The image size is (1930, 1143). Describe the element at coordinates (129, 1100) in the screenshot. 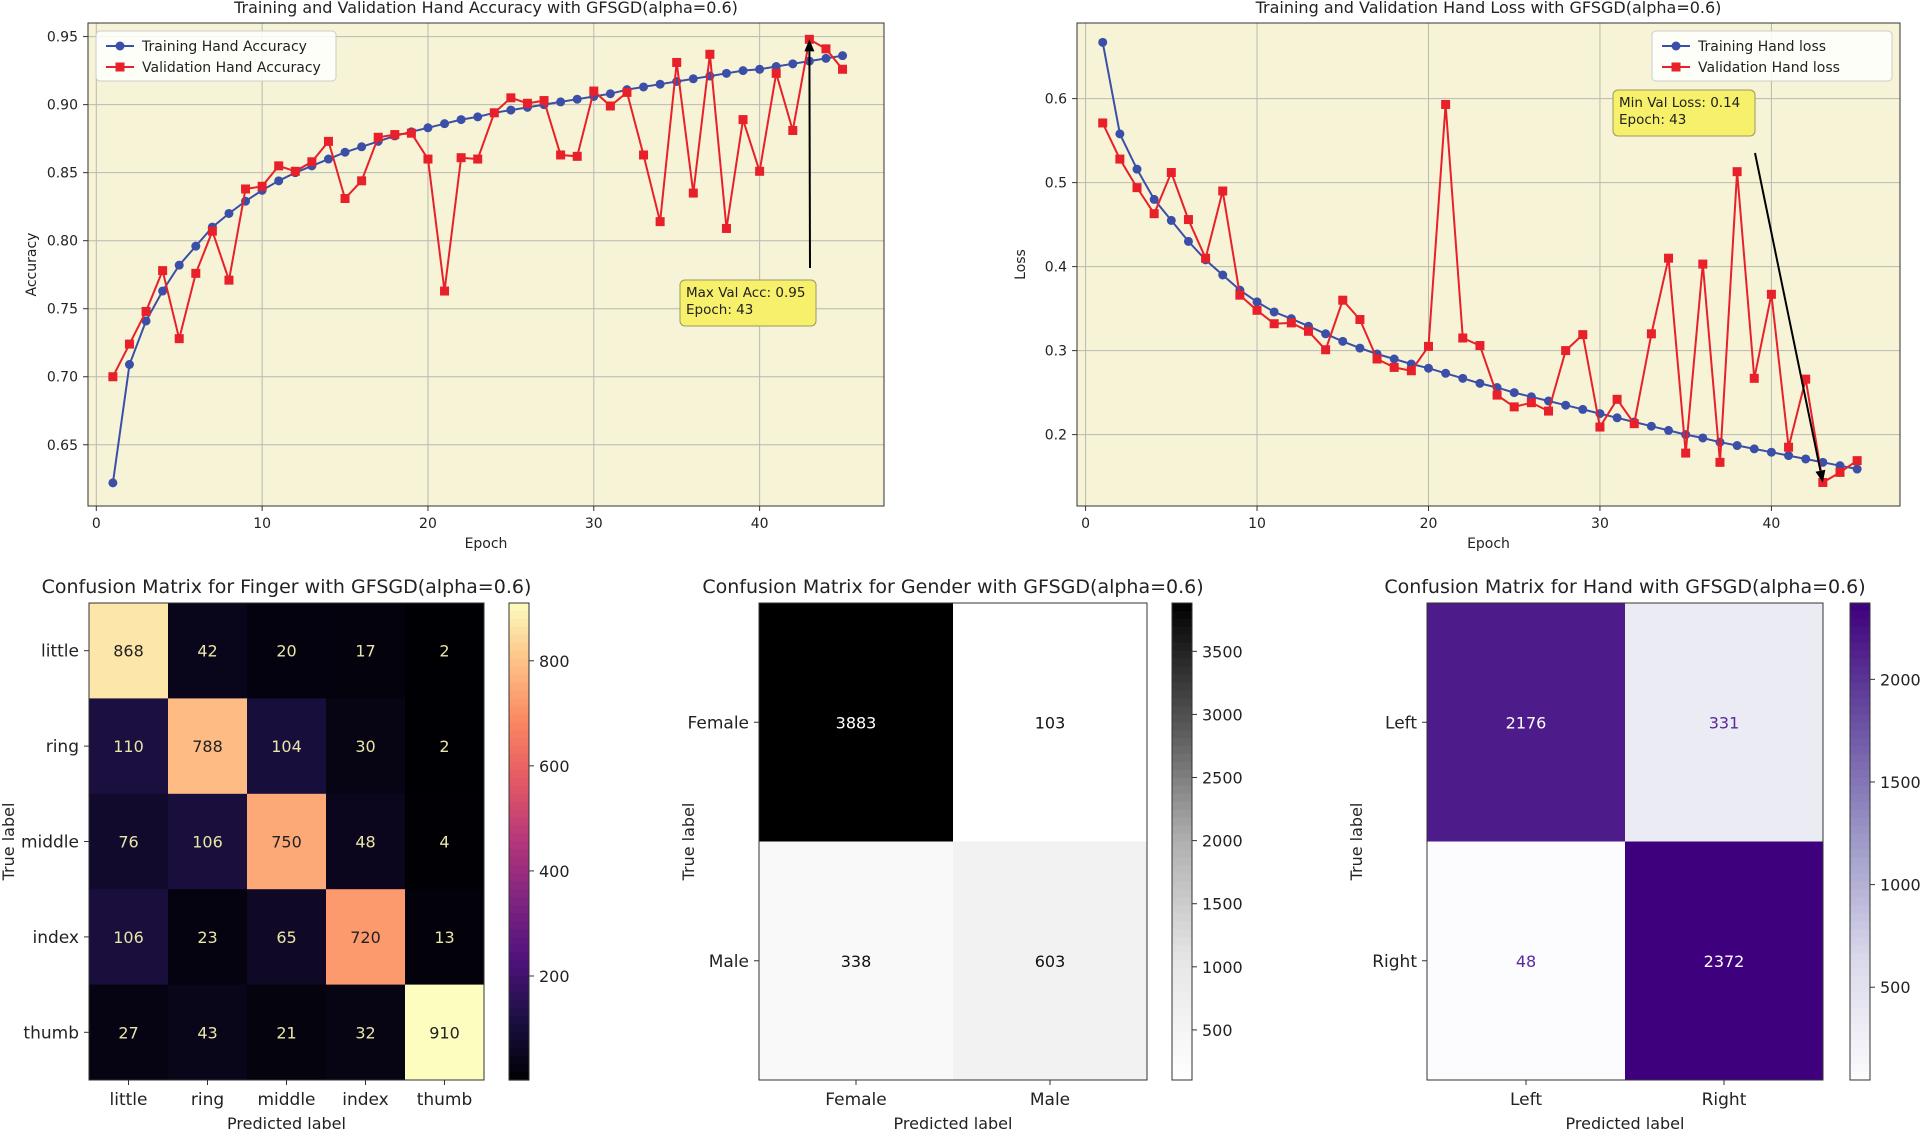

I see `x-tick-label: little` at that location.